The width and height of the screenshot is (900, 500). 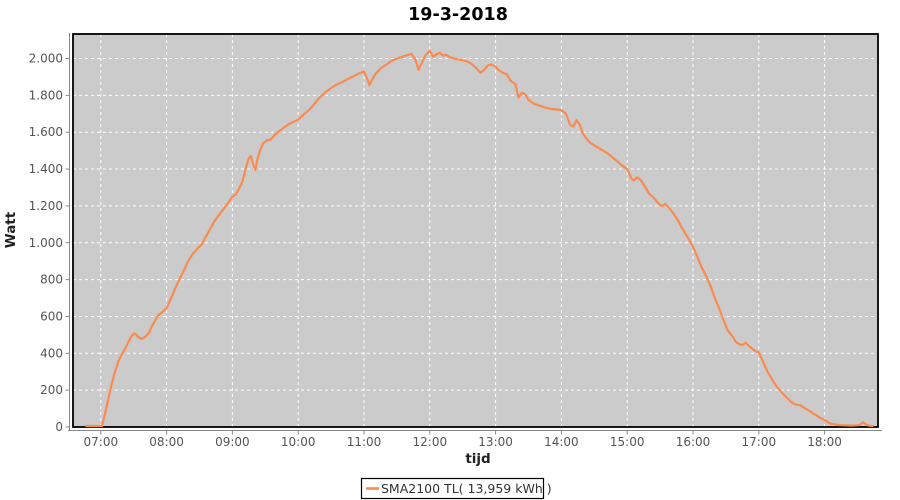 I want to click on y-tick-label: 1.200, so click(x=46, y=206).